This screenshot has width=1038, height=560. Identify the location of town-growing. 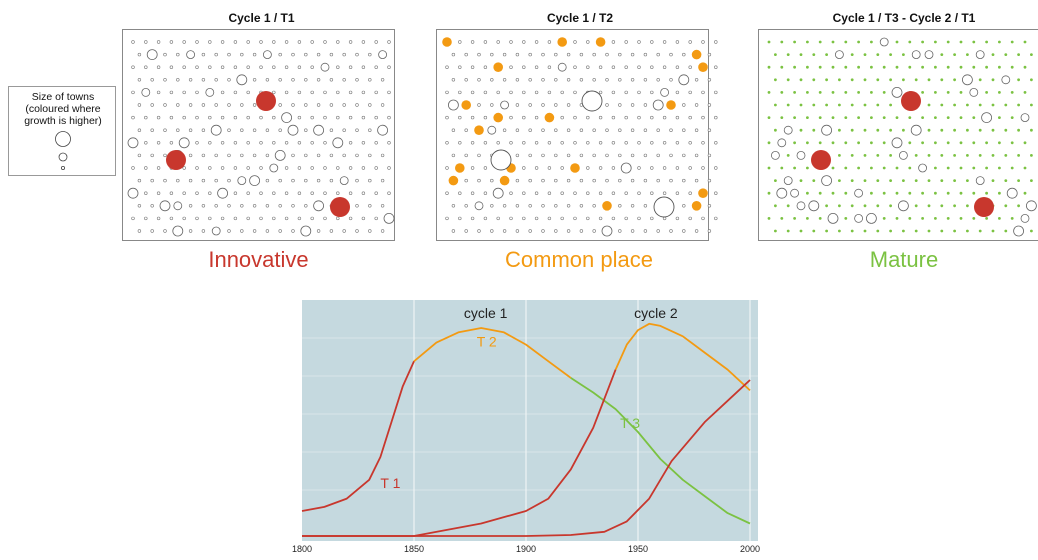
(498, 117).